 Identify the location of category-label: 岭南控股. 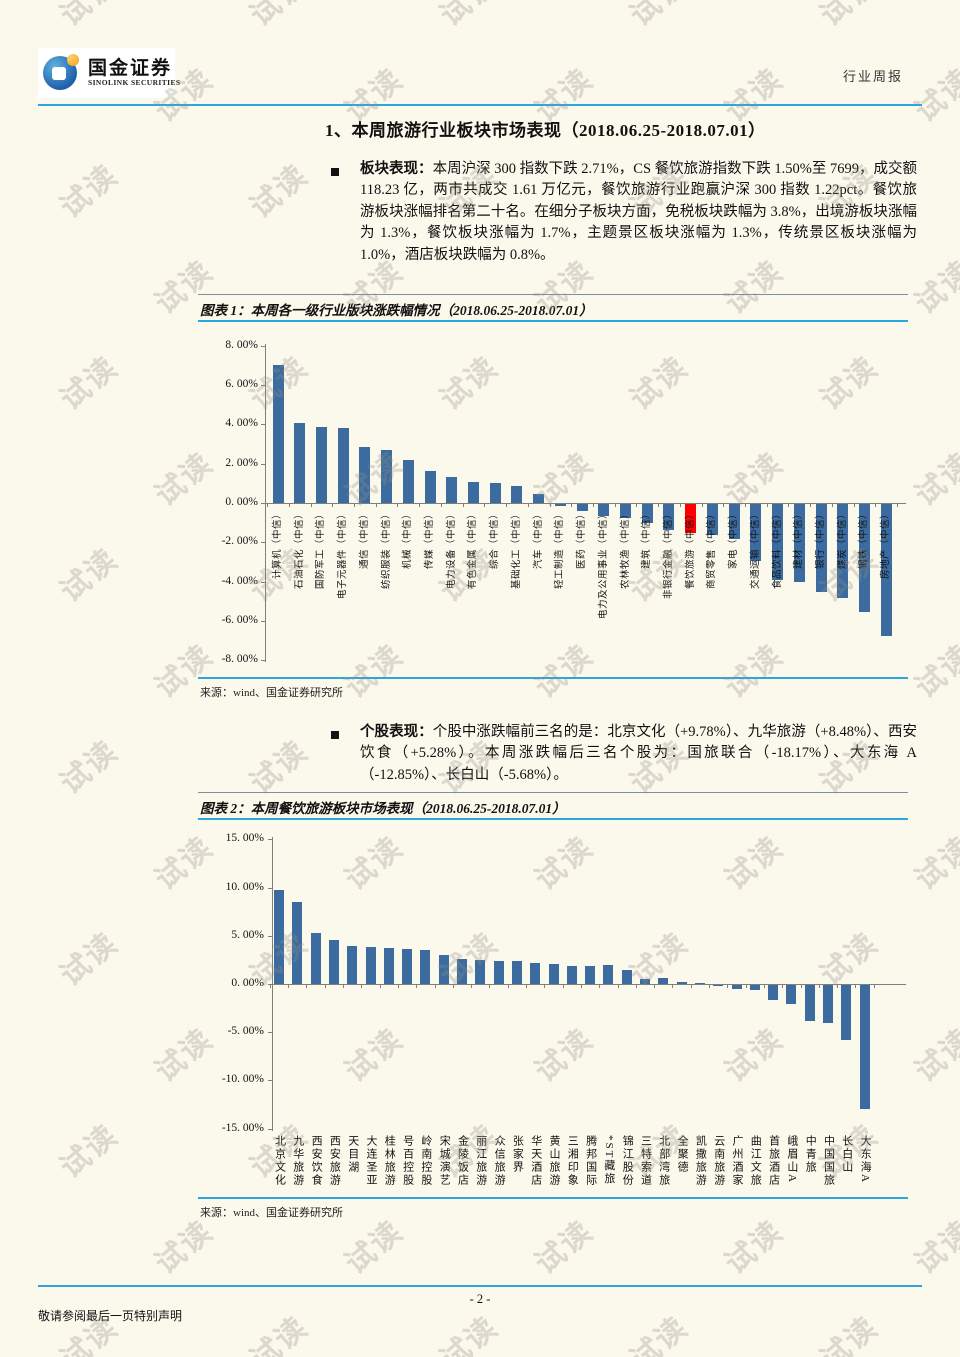
(425, 1161).